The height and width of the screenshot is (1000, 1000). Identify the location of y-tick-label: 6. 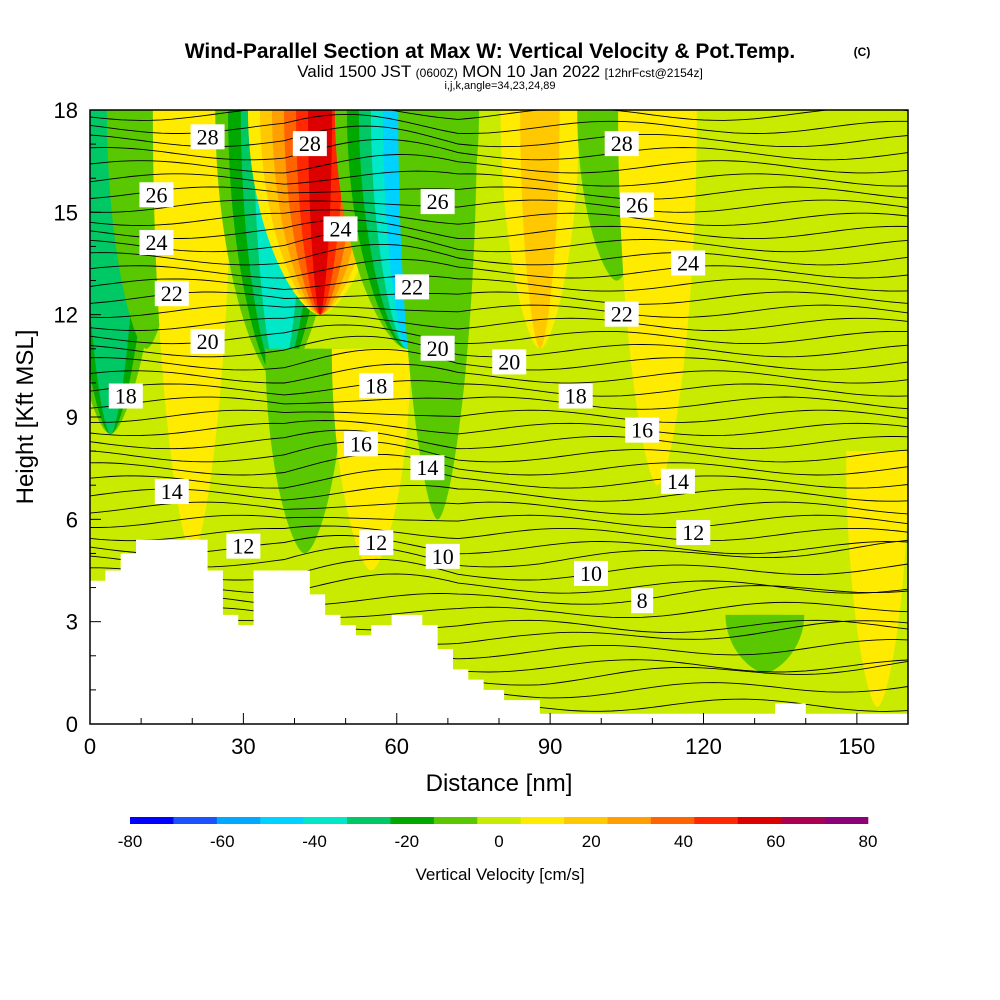
(72, 519).